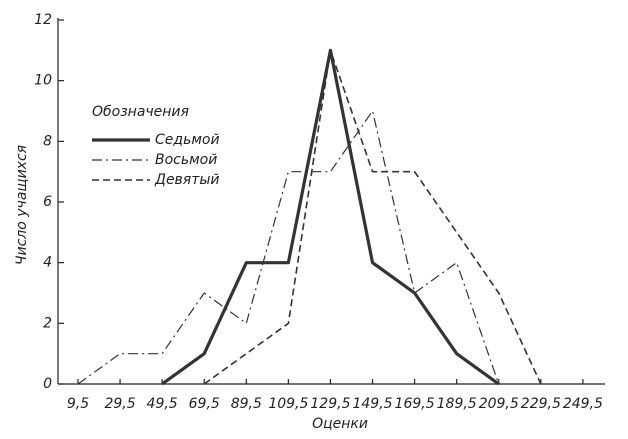  Describe the element at coordinates (583, 404) in the screenshot. I see `x-tick-label: 249,5` at that location.